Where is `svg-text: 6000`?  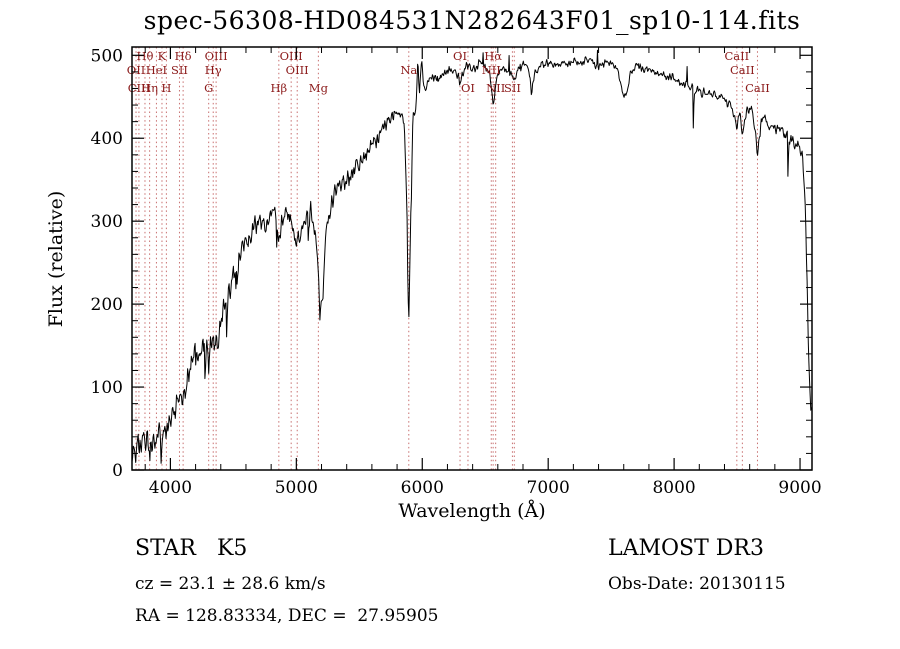 svg-text: 6000 is located at coordinates (422, 488).